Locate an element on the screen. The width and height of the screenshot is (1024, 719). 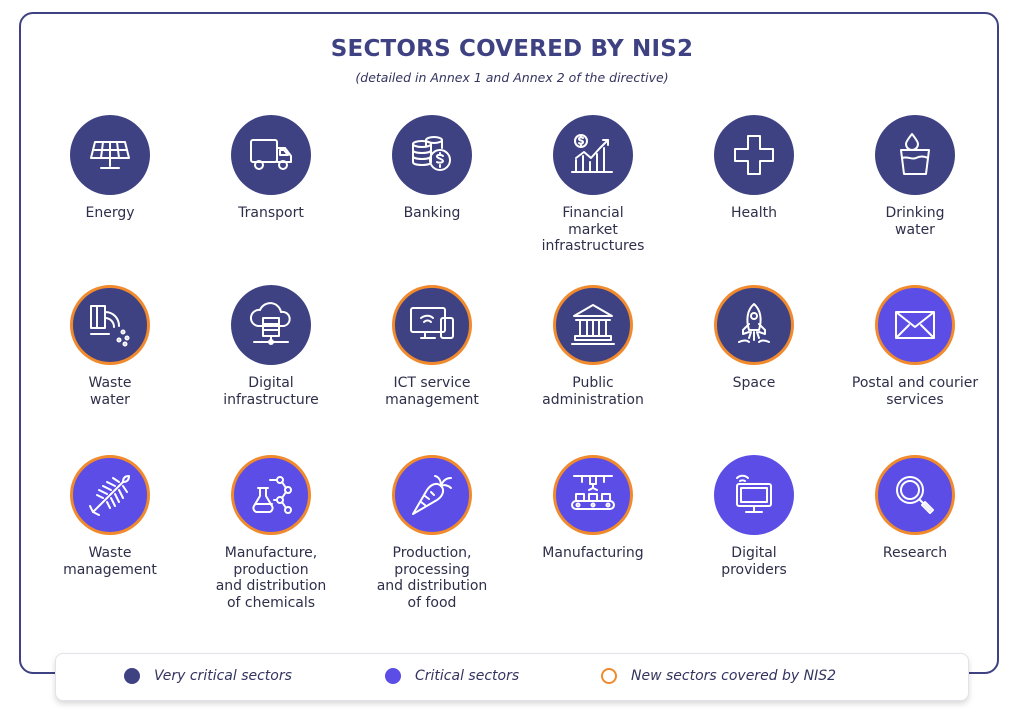
magnifier-icon is located at coordinates (915, 495).